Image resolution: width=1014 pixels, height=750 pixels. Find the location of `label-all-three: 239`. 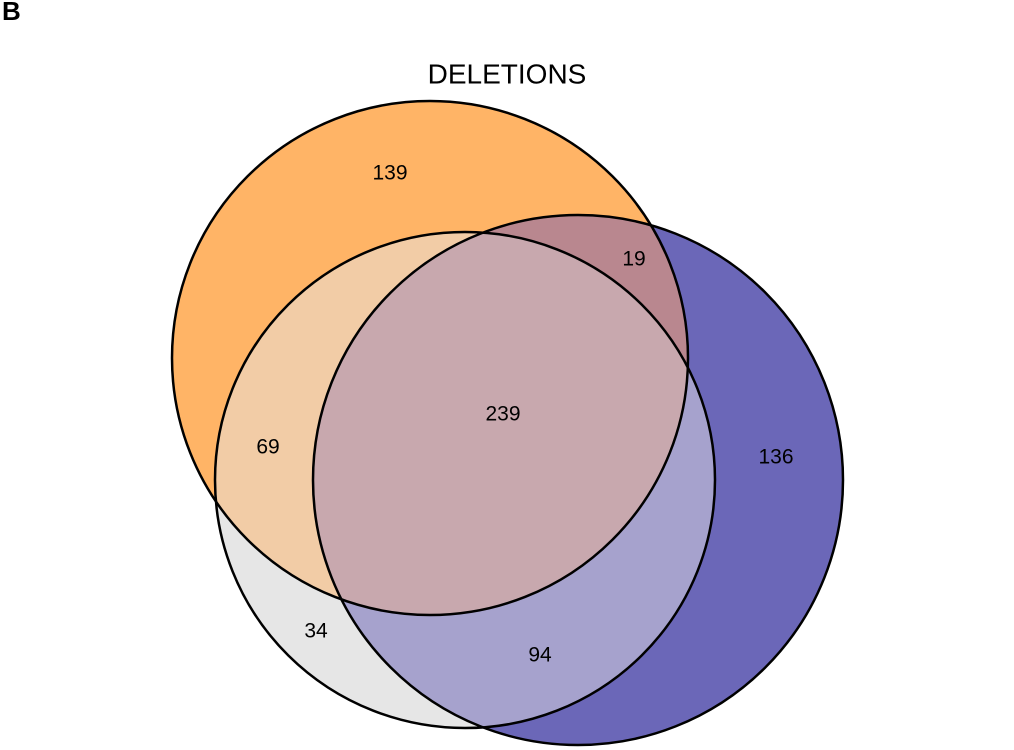

label-all-three: 239 is located at coordinates (502, 414).